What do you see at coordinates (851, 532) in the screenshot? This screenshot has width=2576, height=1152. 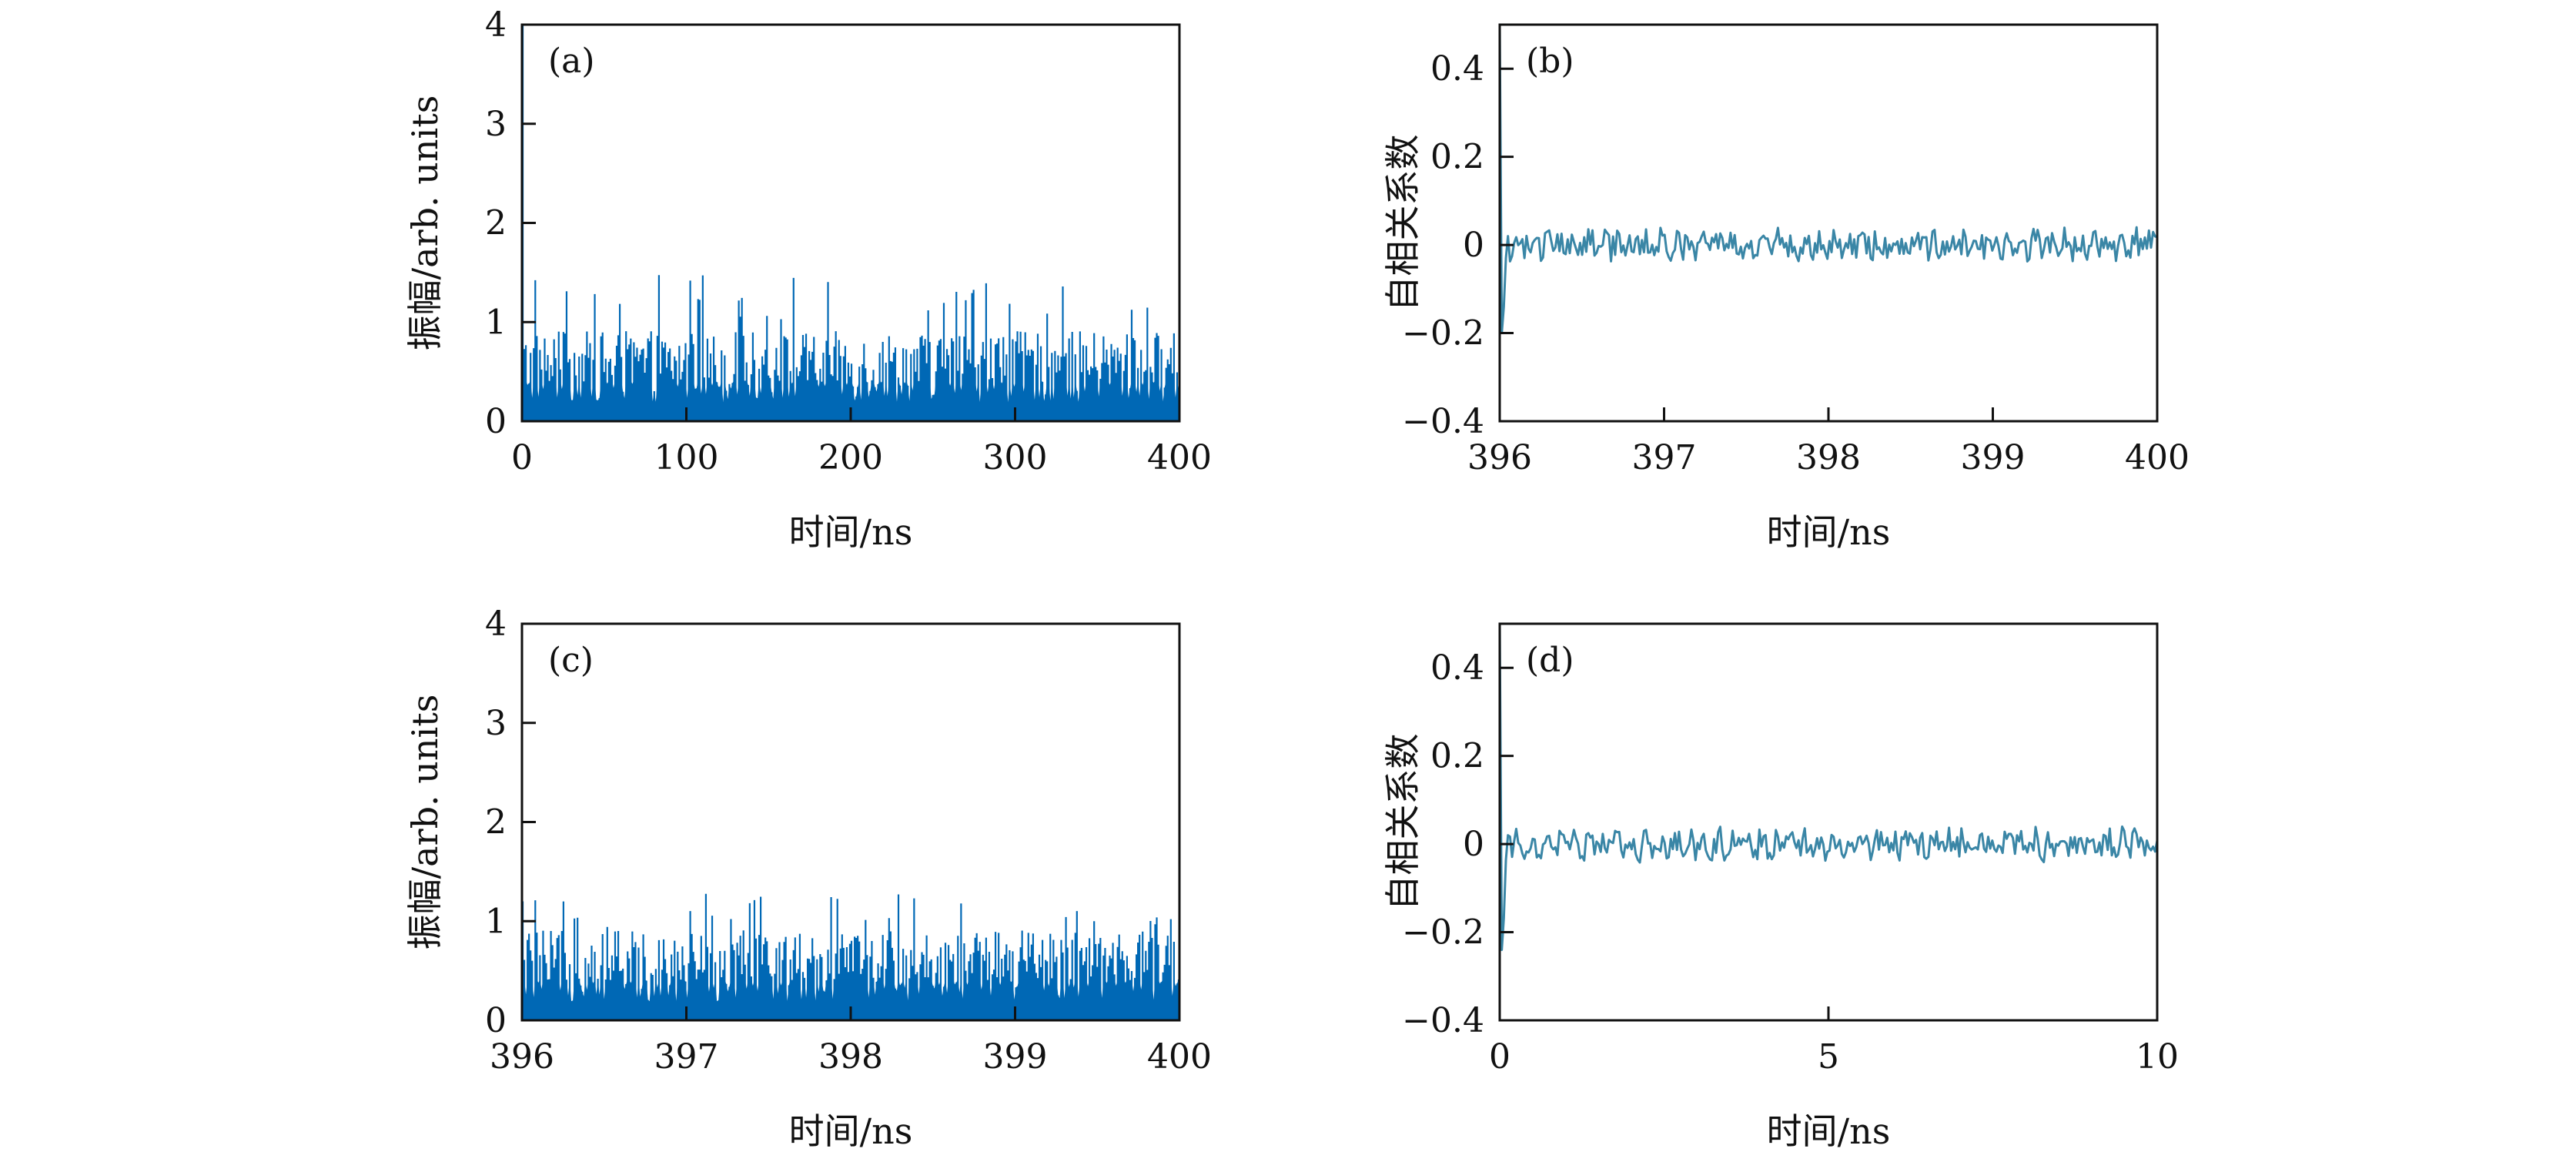 I see `x-axis-label-a: 时间/ns` at bounding box center [851, 532].